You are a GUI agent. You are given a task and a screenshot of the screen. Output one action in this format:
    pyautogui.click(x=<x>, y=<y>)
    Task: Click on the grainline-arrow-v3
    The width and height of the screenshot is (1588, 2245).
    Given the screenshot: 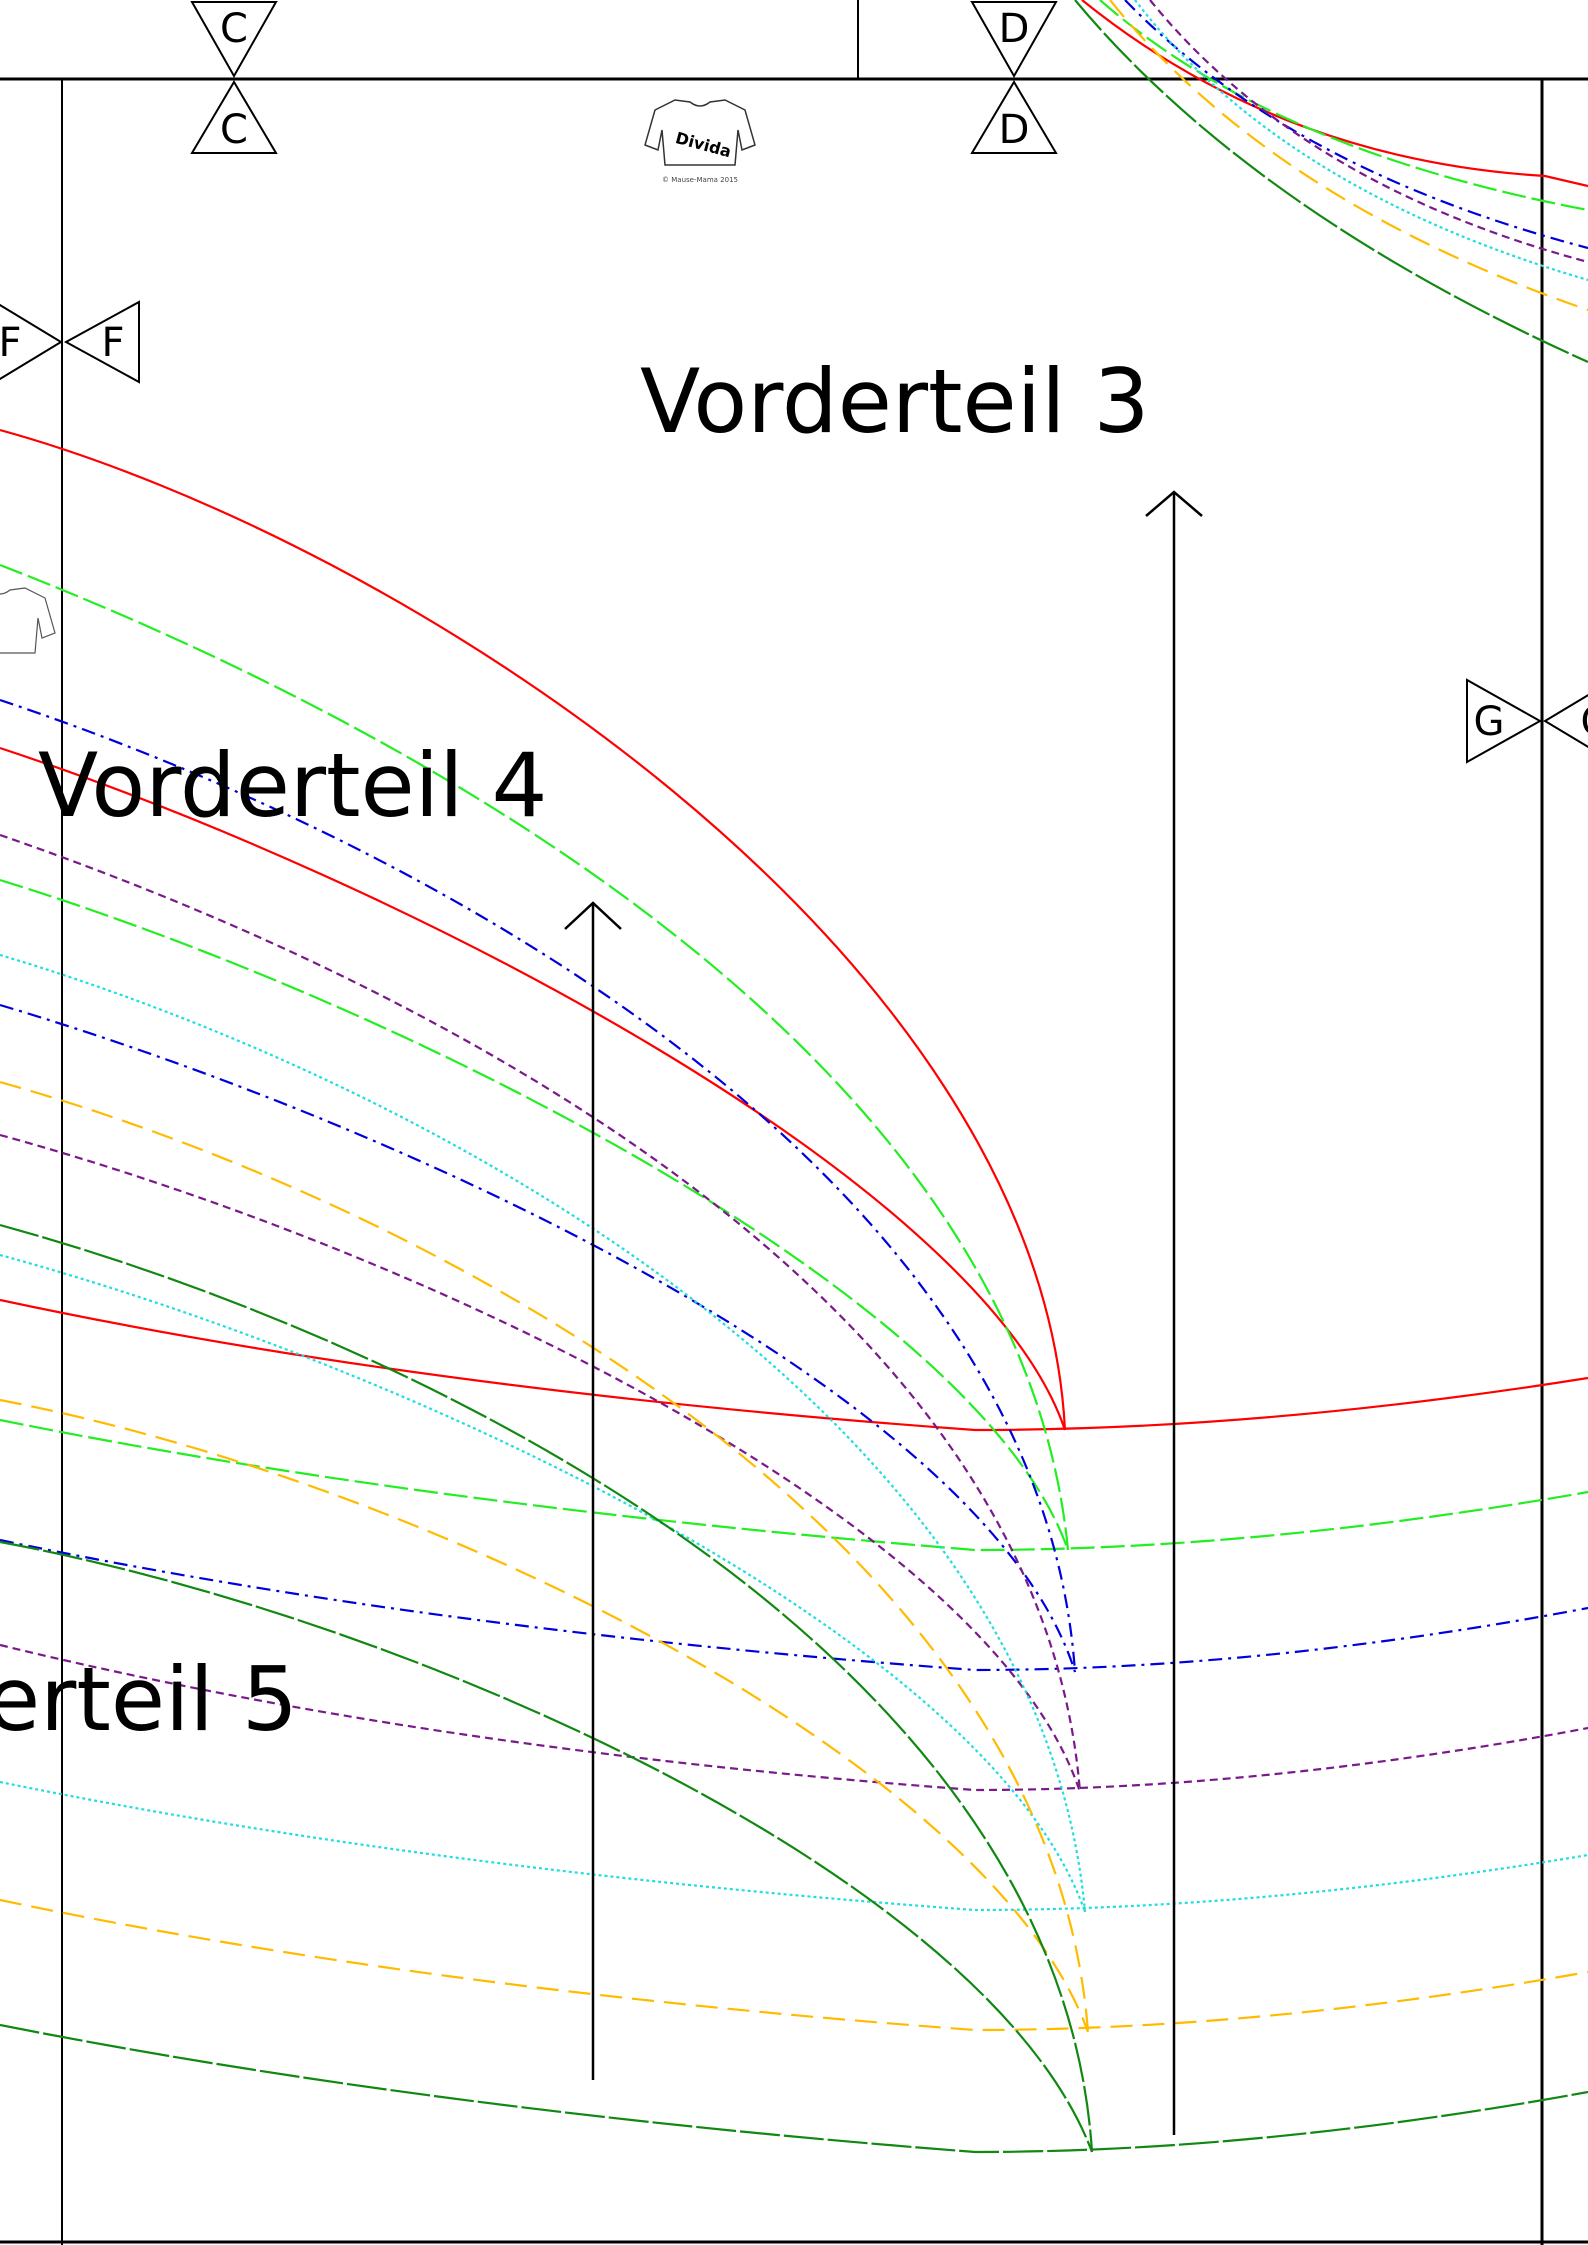 What is the action you would take?
    pyautogui.click(x=1174, y=1312)
    